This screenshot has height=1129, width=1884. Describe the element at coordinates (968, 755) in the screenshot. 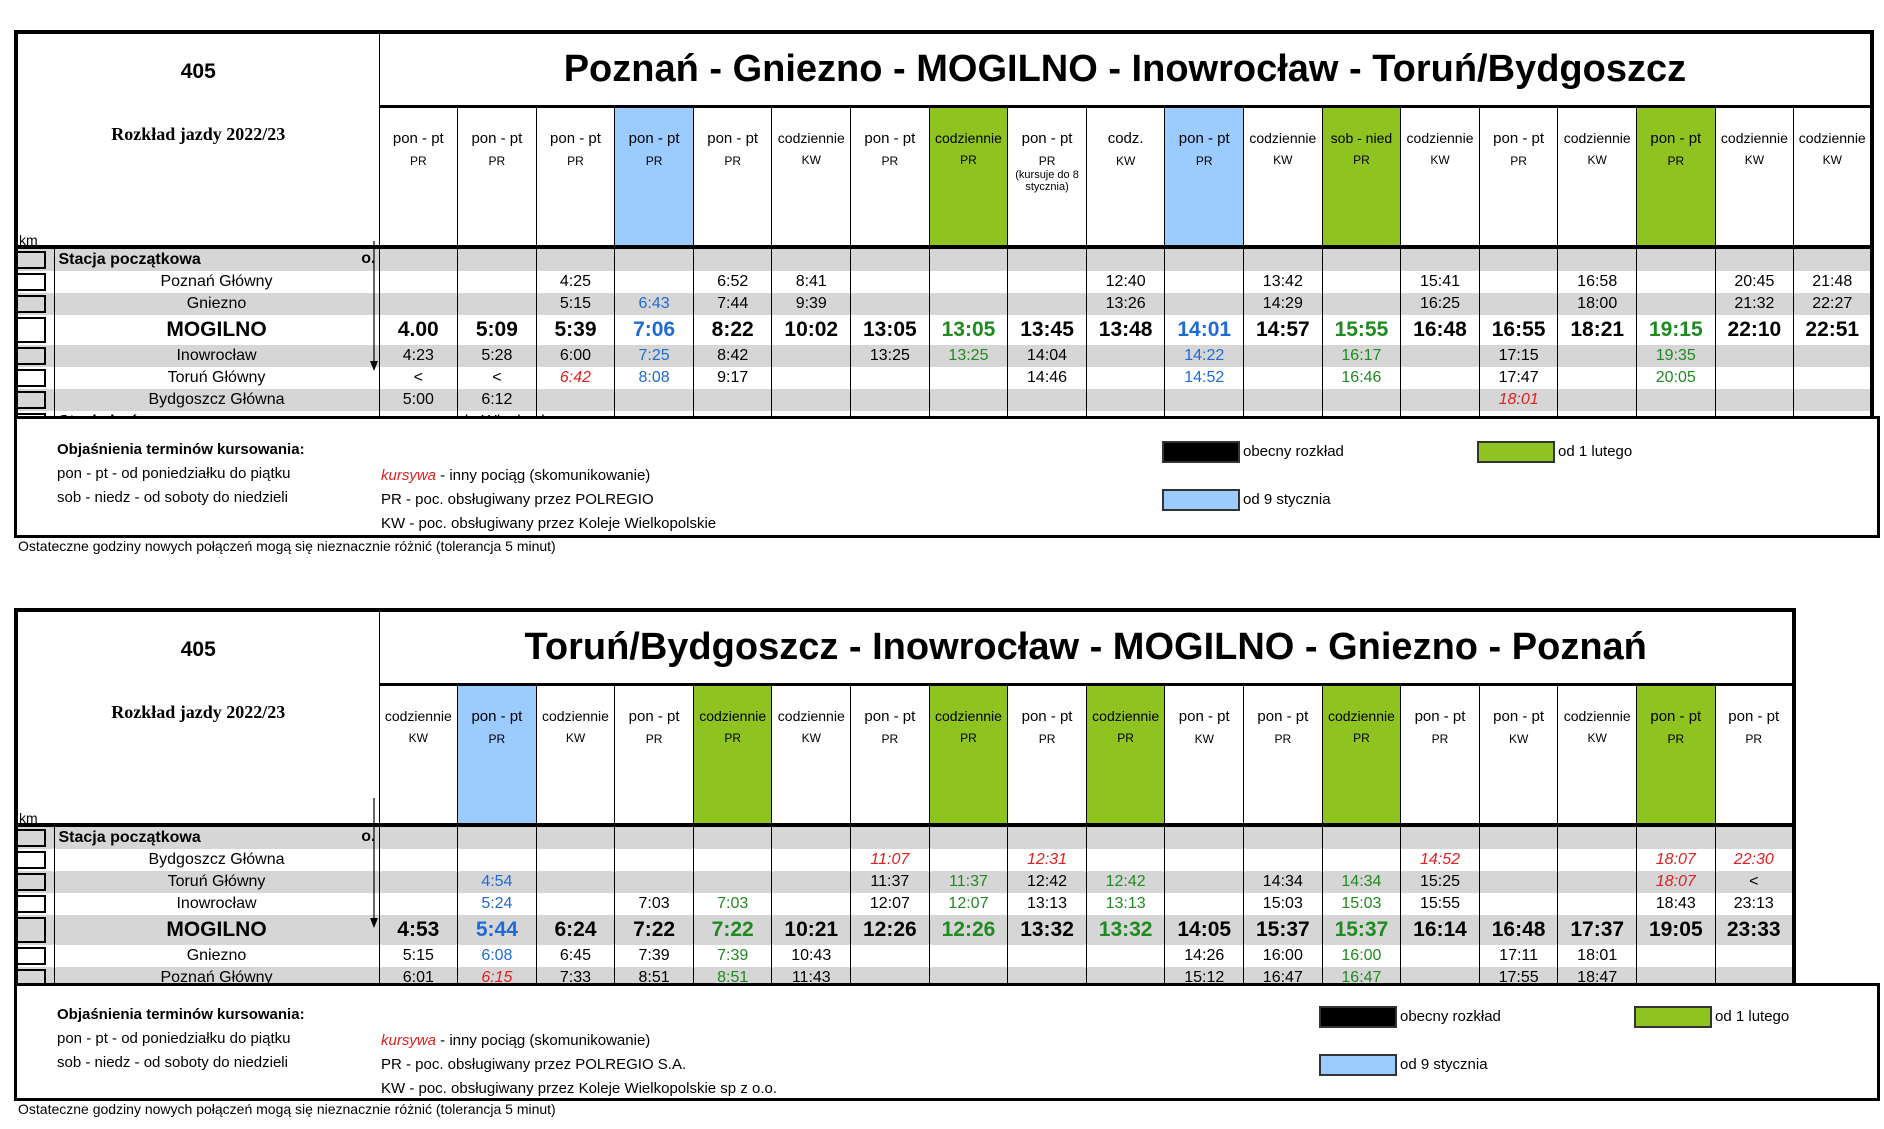

I see `train-column-header: codziennie PR` at that location.